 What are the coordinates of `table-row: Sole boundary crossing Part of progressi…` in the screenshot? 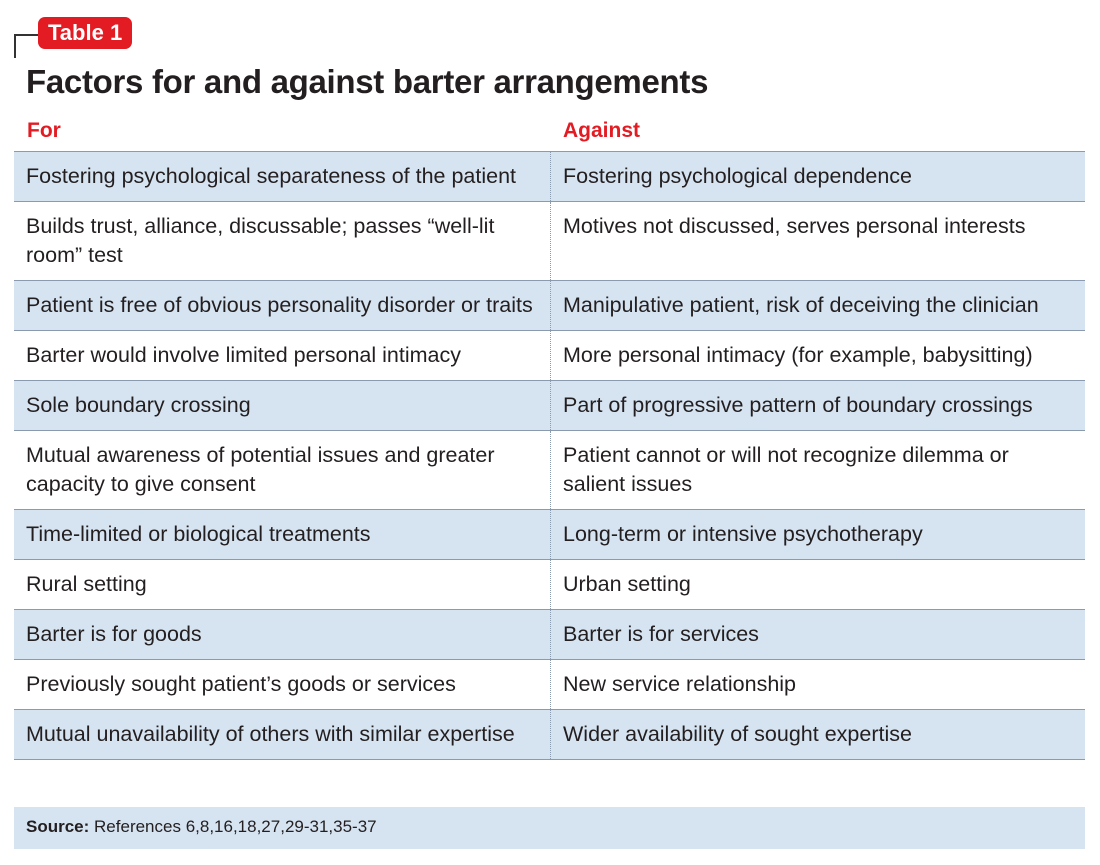 It's located at (549, 406).